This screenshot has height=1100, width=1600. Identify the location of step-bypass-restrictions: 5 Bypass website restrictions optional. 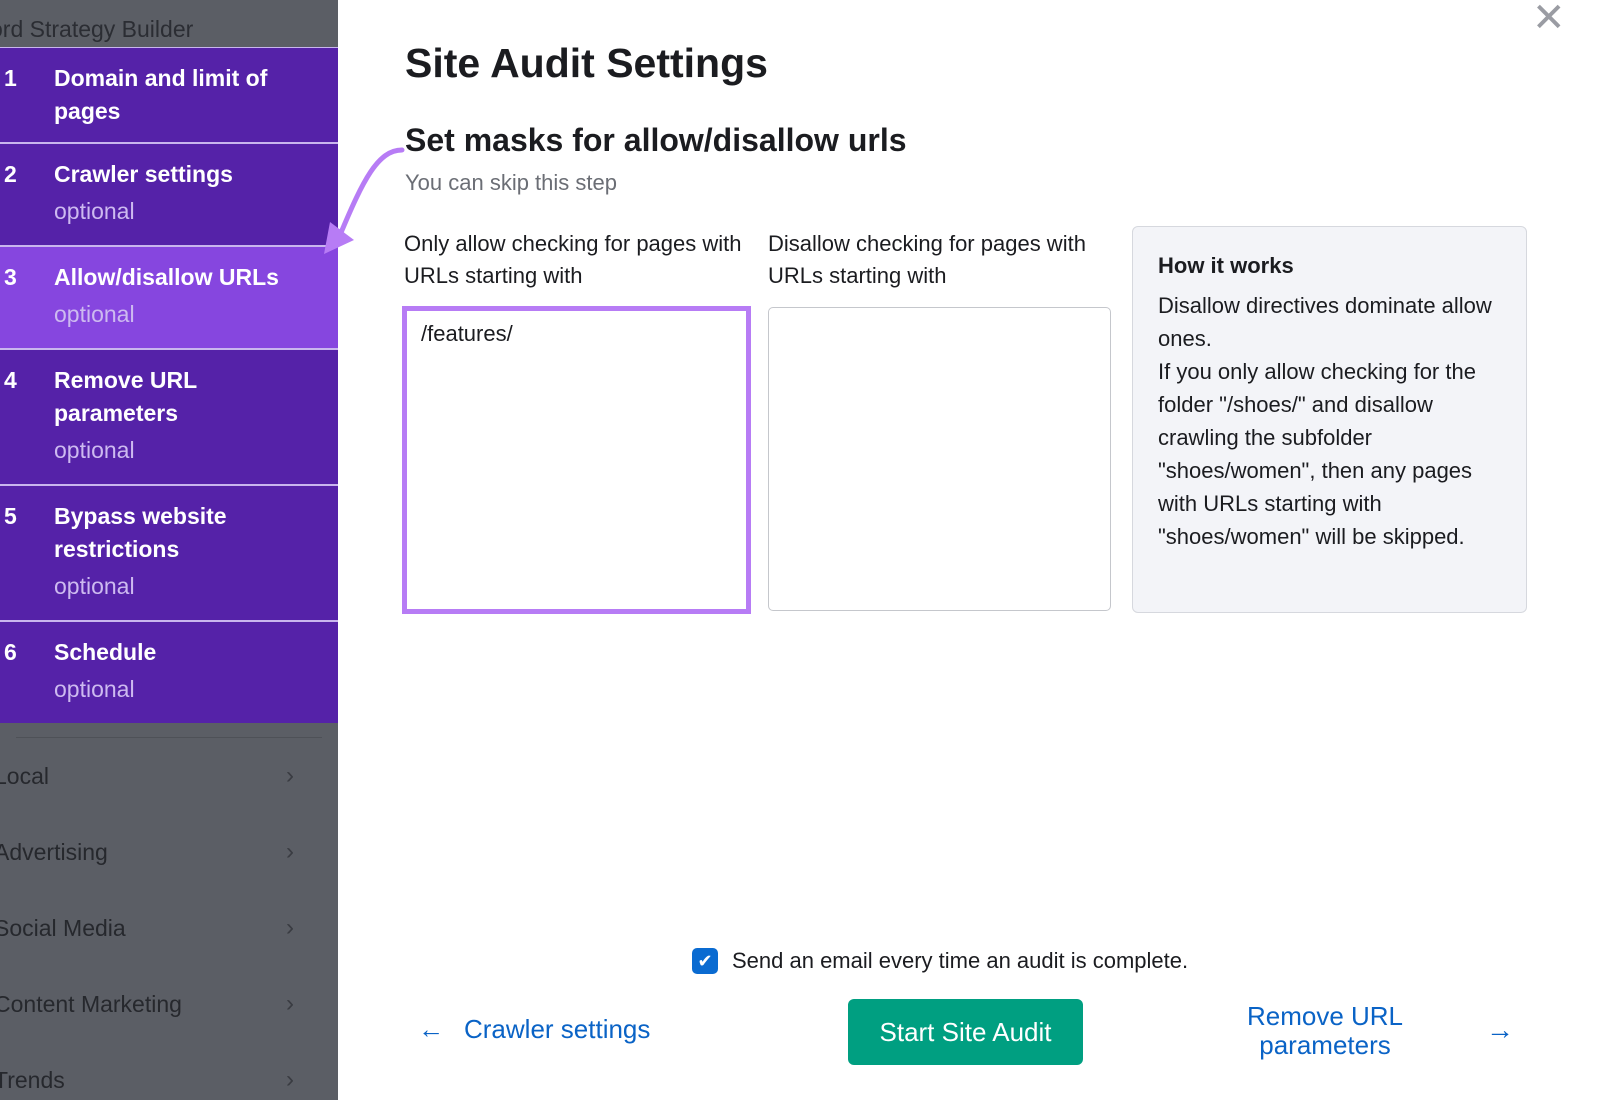
(169, 554).